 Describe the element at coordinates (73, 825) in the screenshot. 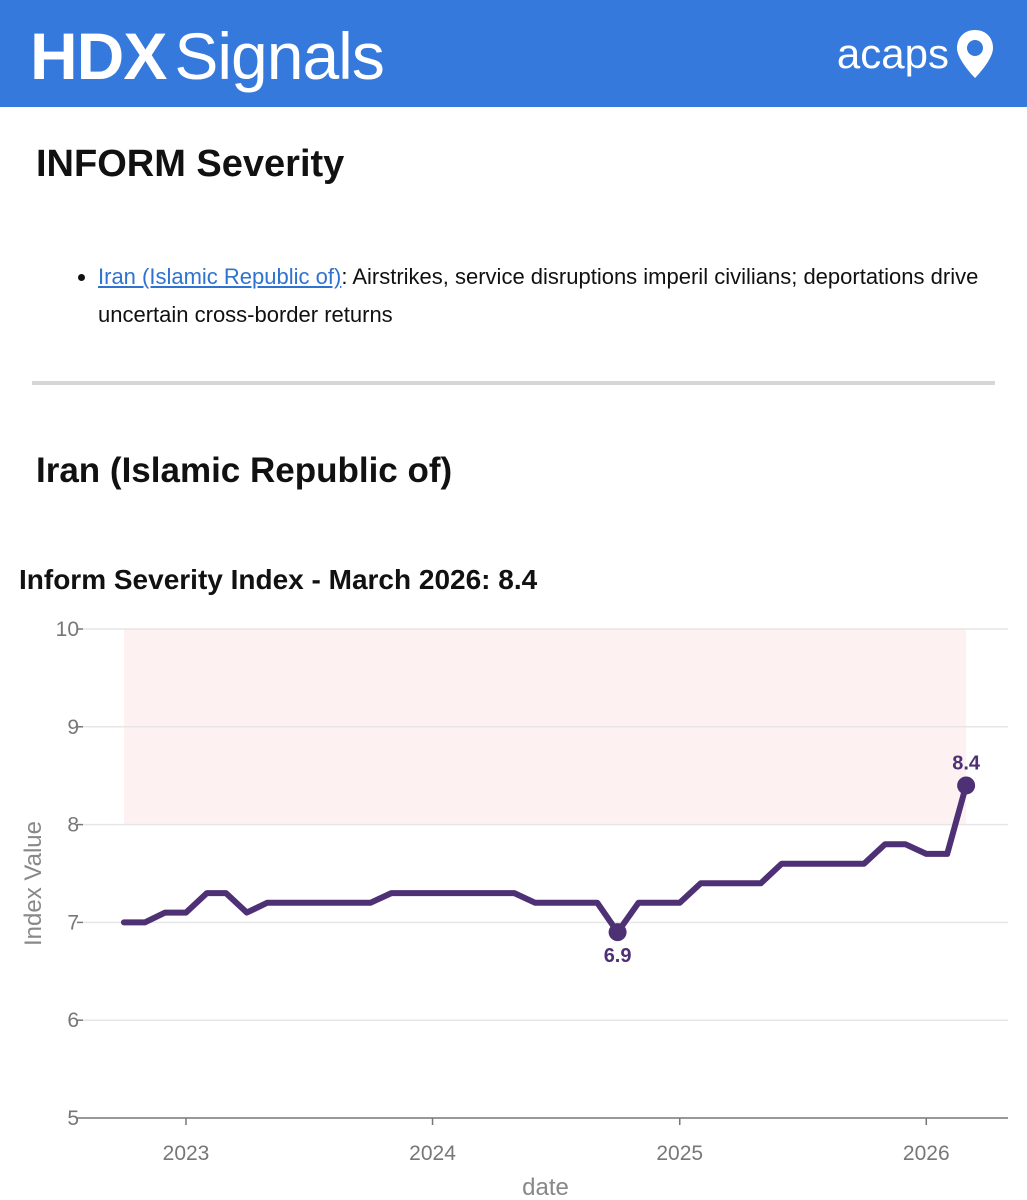

I see `y-tick-label: 8` at that location.